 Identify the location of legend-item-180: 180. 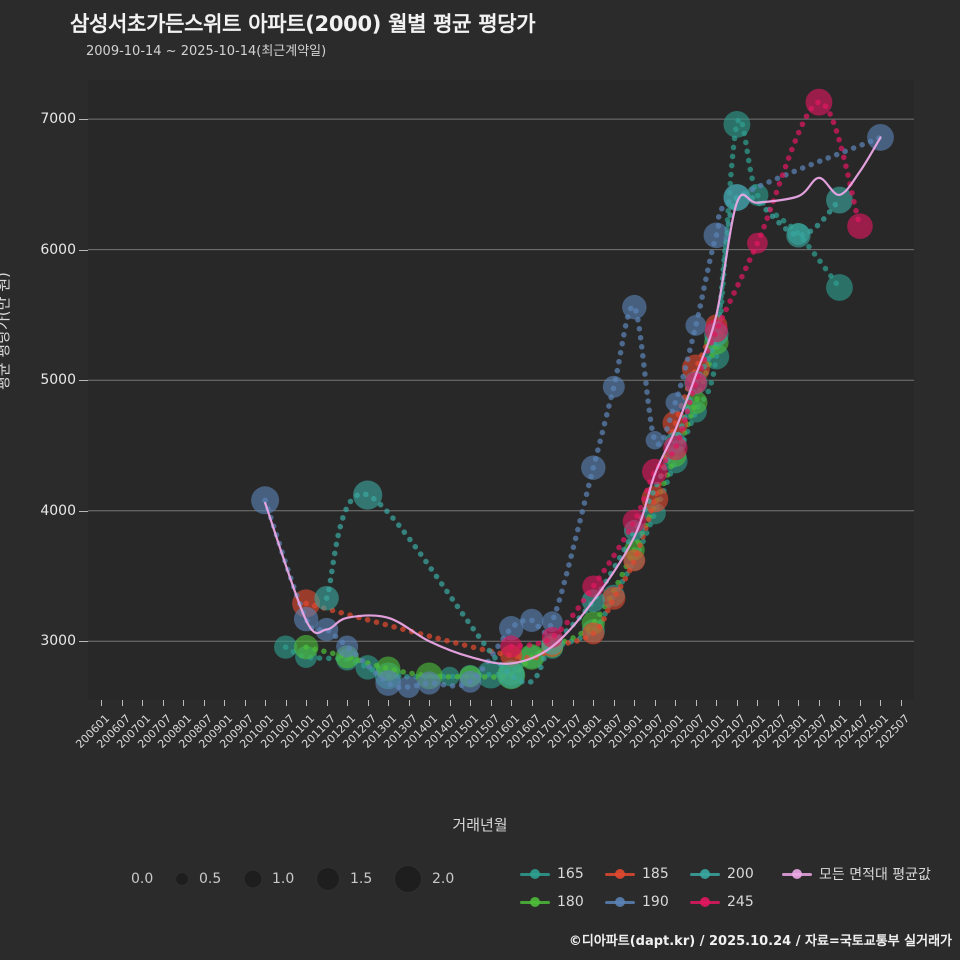
(552, 902).